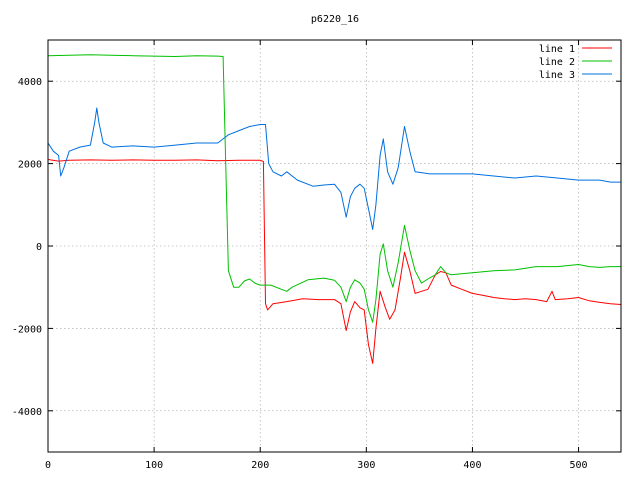 Image resolution: width=640 pixels, height=480 pixels. I want to click on x-tick-label: 500, so click(579, 465).